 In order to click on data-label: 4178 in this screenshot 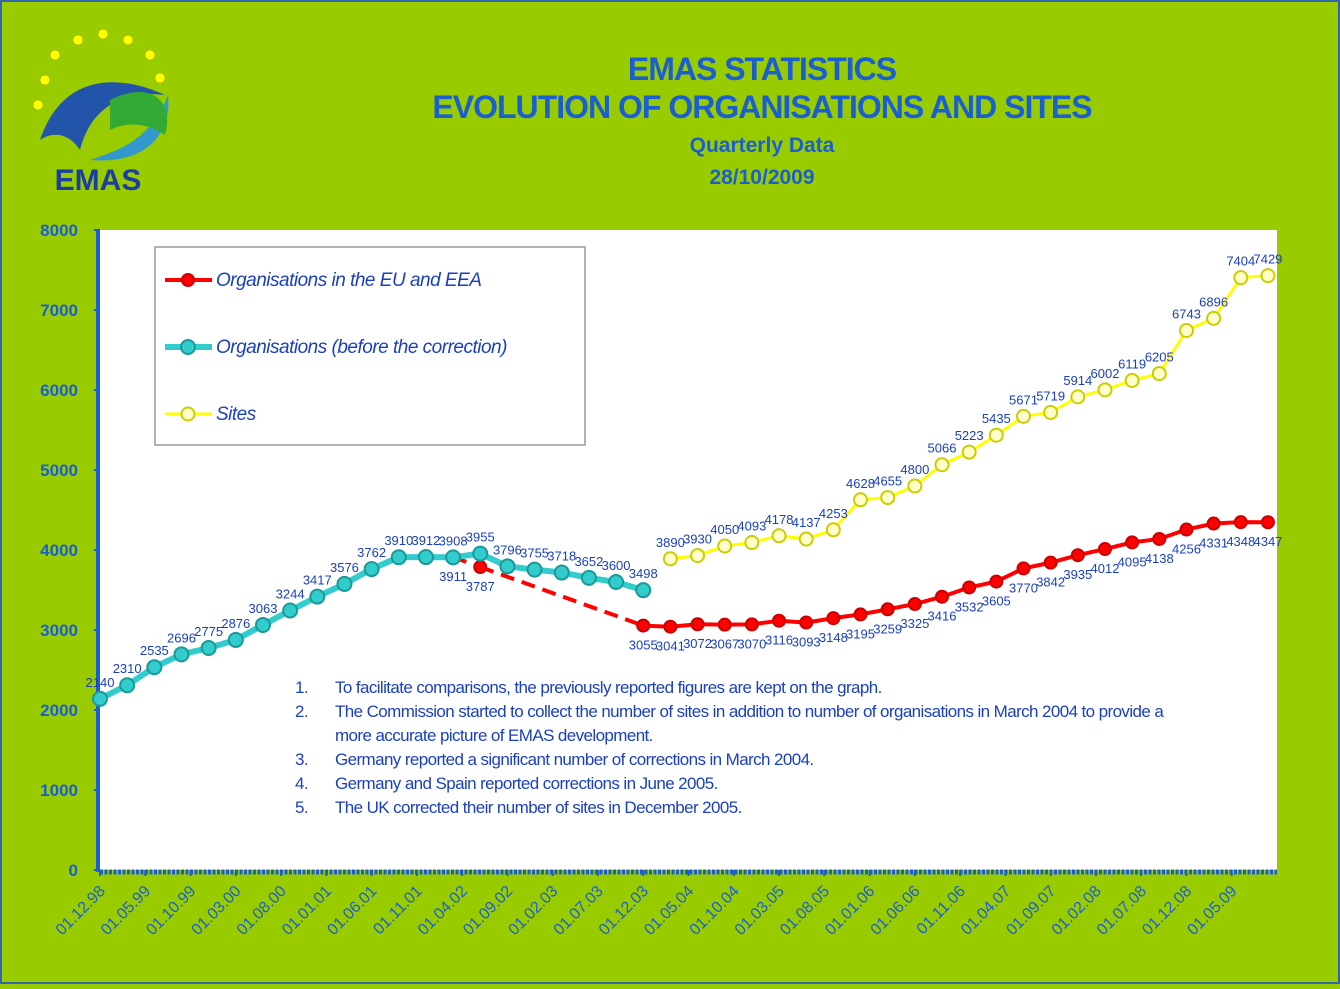, I will do `click(779, 519)`.